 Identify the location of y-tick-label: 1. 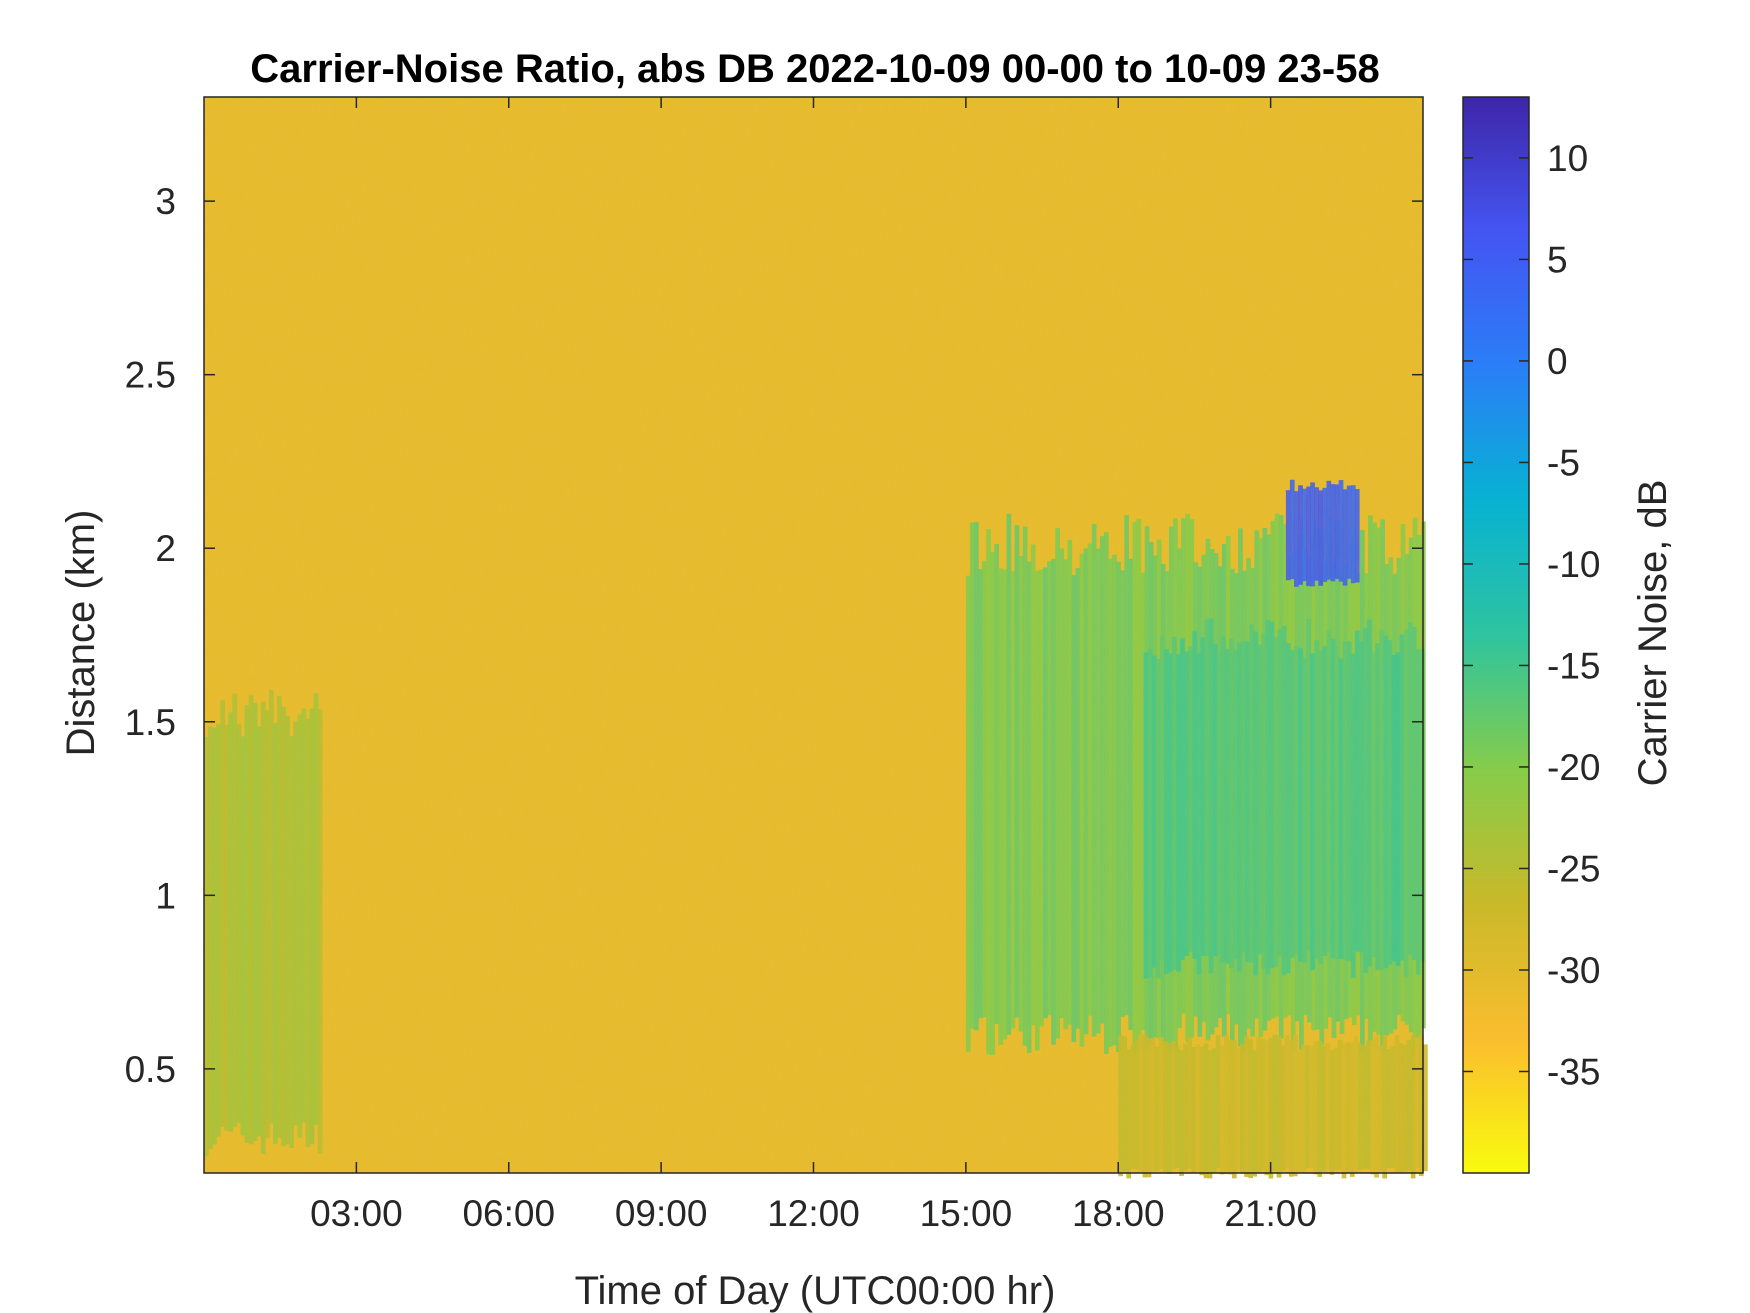
(165, 895).